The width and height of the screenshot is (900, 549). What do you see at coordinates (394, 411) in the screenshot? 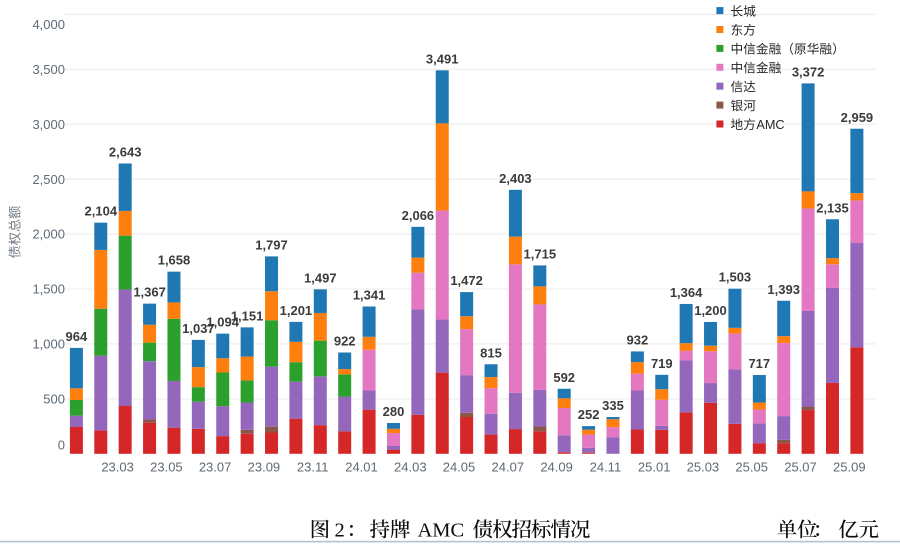
I see `svg-text: 280` at bounding box center [394, 411].